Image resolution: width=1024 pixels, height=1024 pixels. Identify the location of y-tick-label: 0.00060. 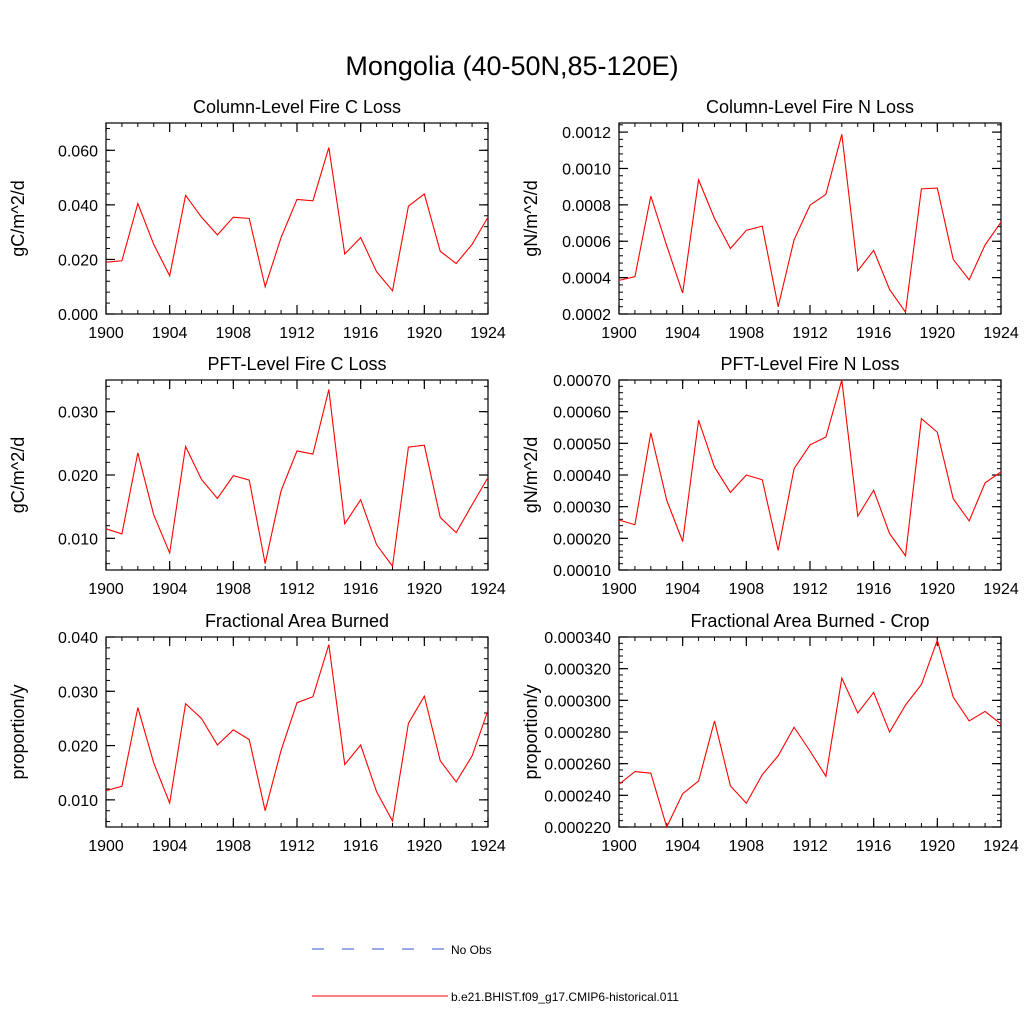
(582, 413).